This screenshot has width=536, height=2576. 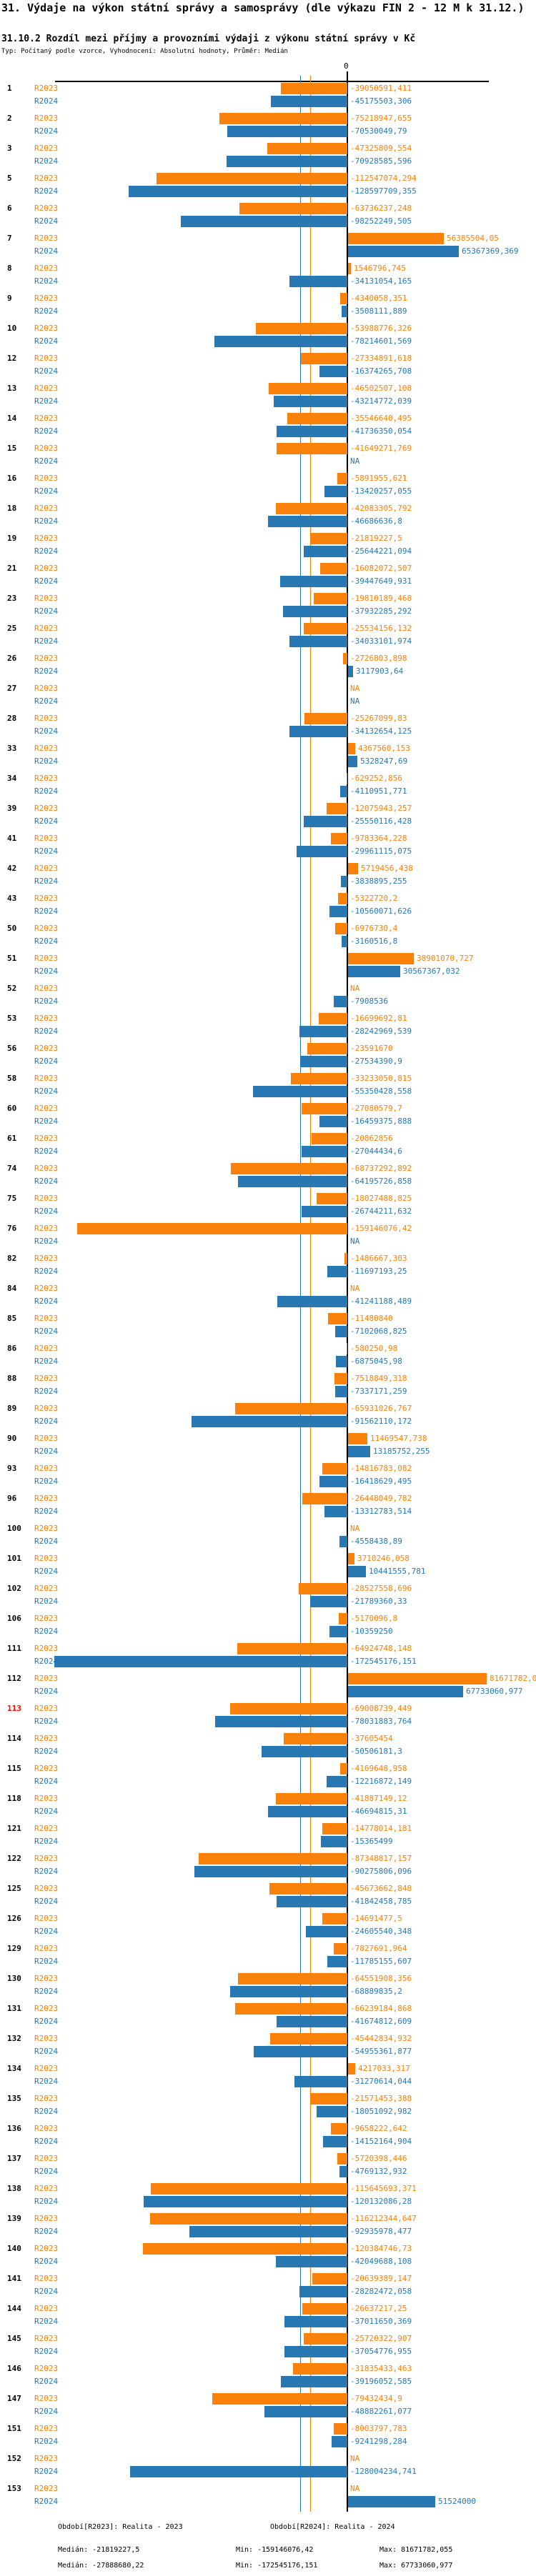 I want to click on value-label-r2024: 10441555,781, so click(x=397, y=1571).